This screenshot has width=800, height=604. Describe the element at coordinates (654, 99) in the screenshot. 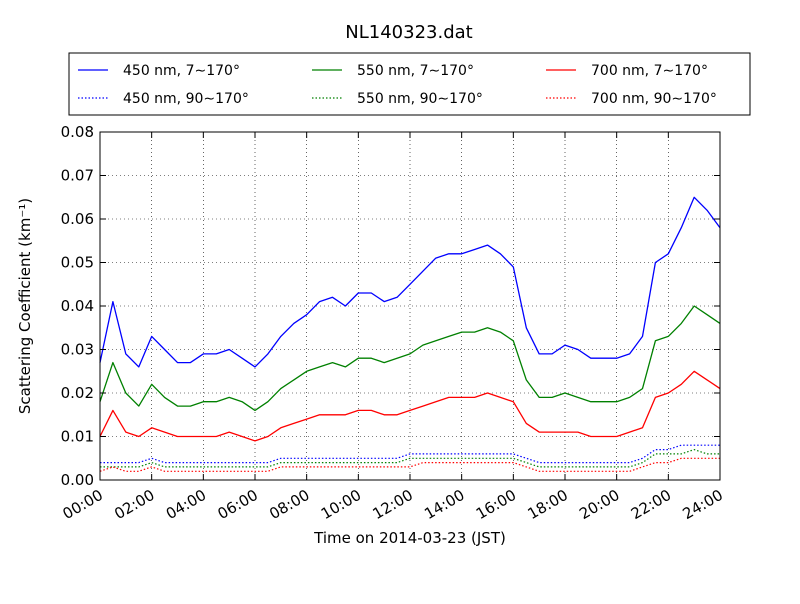

I see `legend-label-5: 700 nm, 90∼170°` at that location.